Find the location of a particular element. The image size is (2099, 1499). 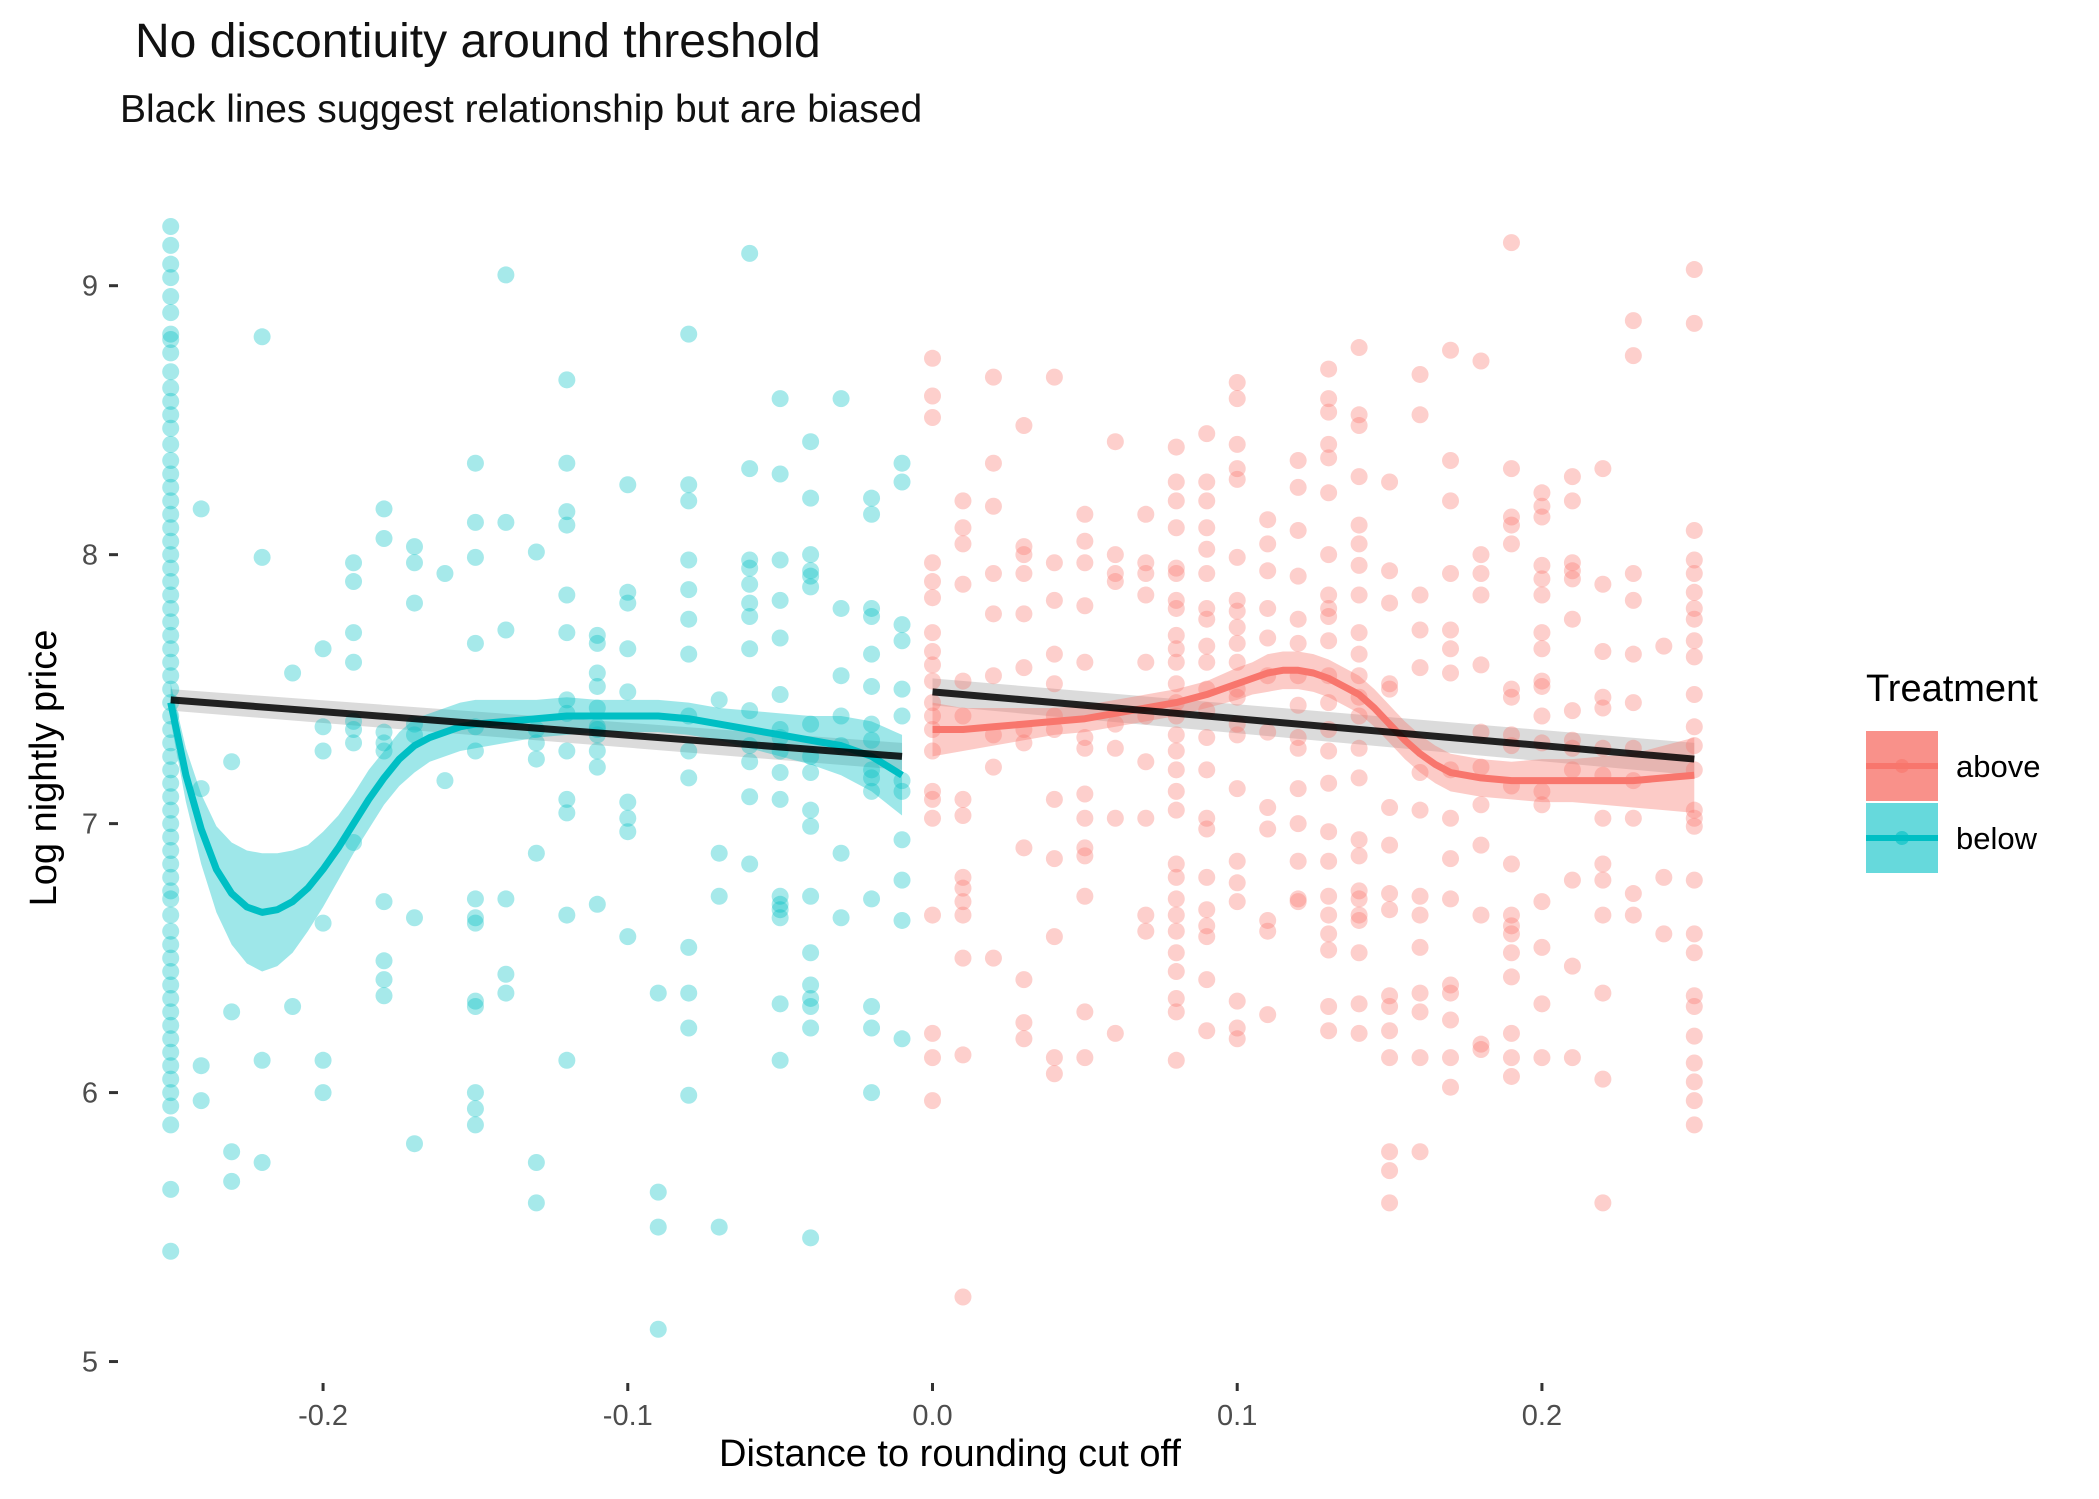

x-tick-label: -0.2 is located at coordinates (323, 1416).